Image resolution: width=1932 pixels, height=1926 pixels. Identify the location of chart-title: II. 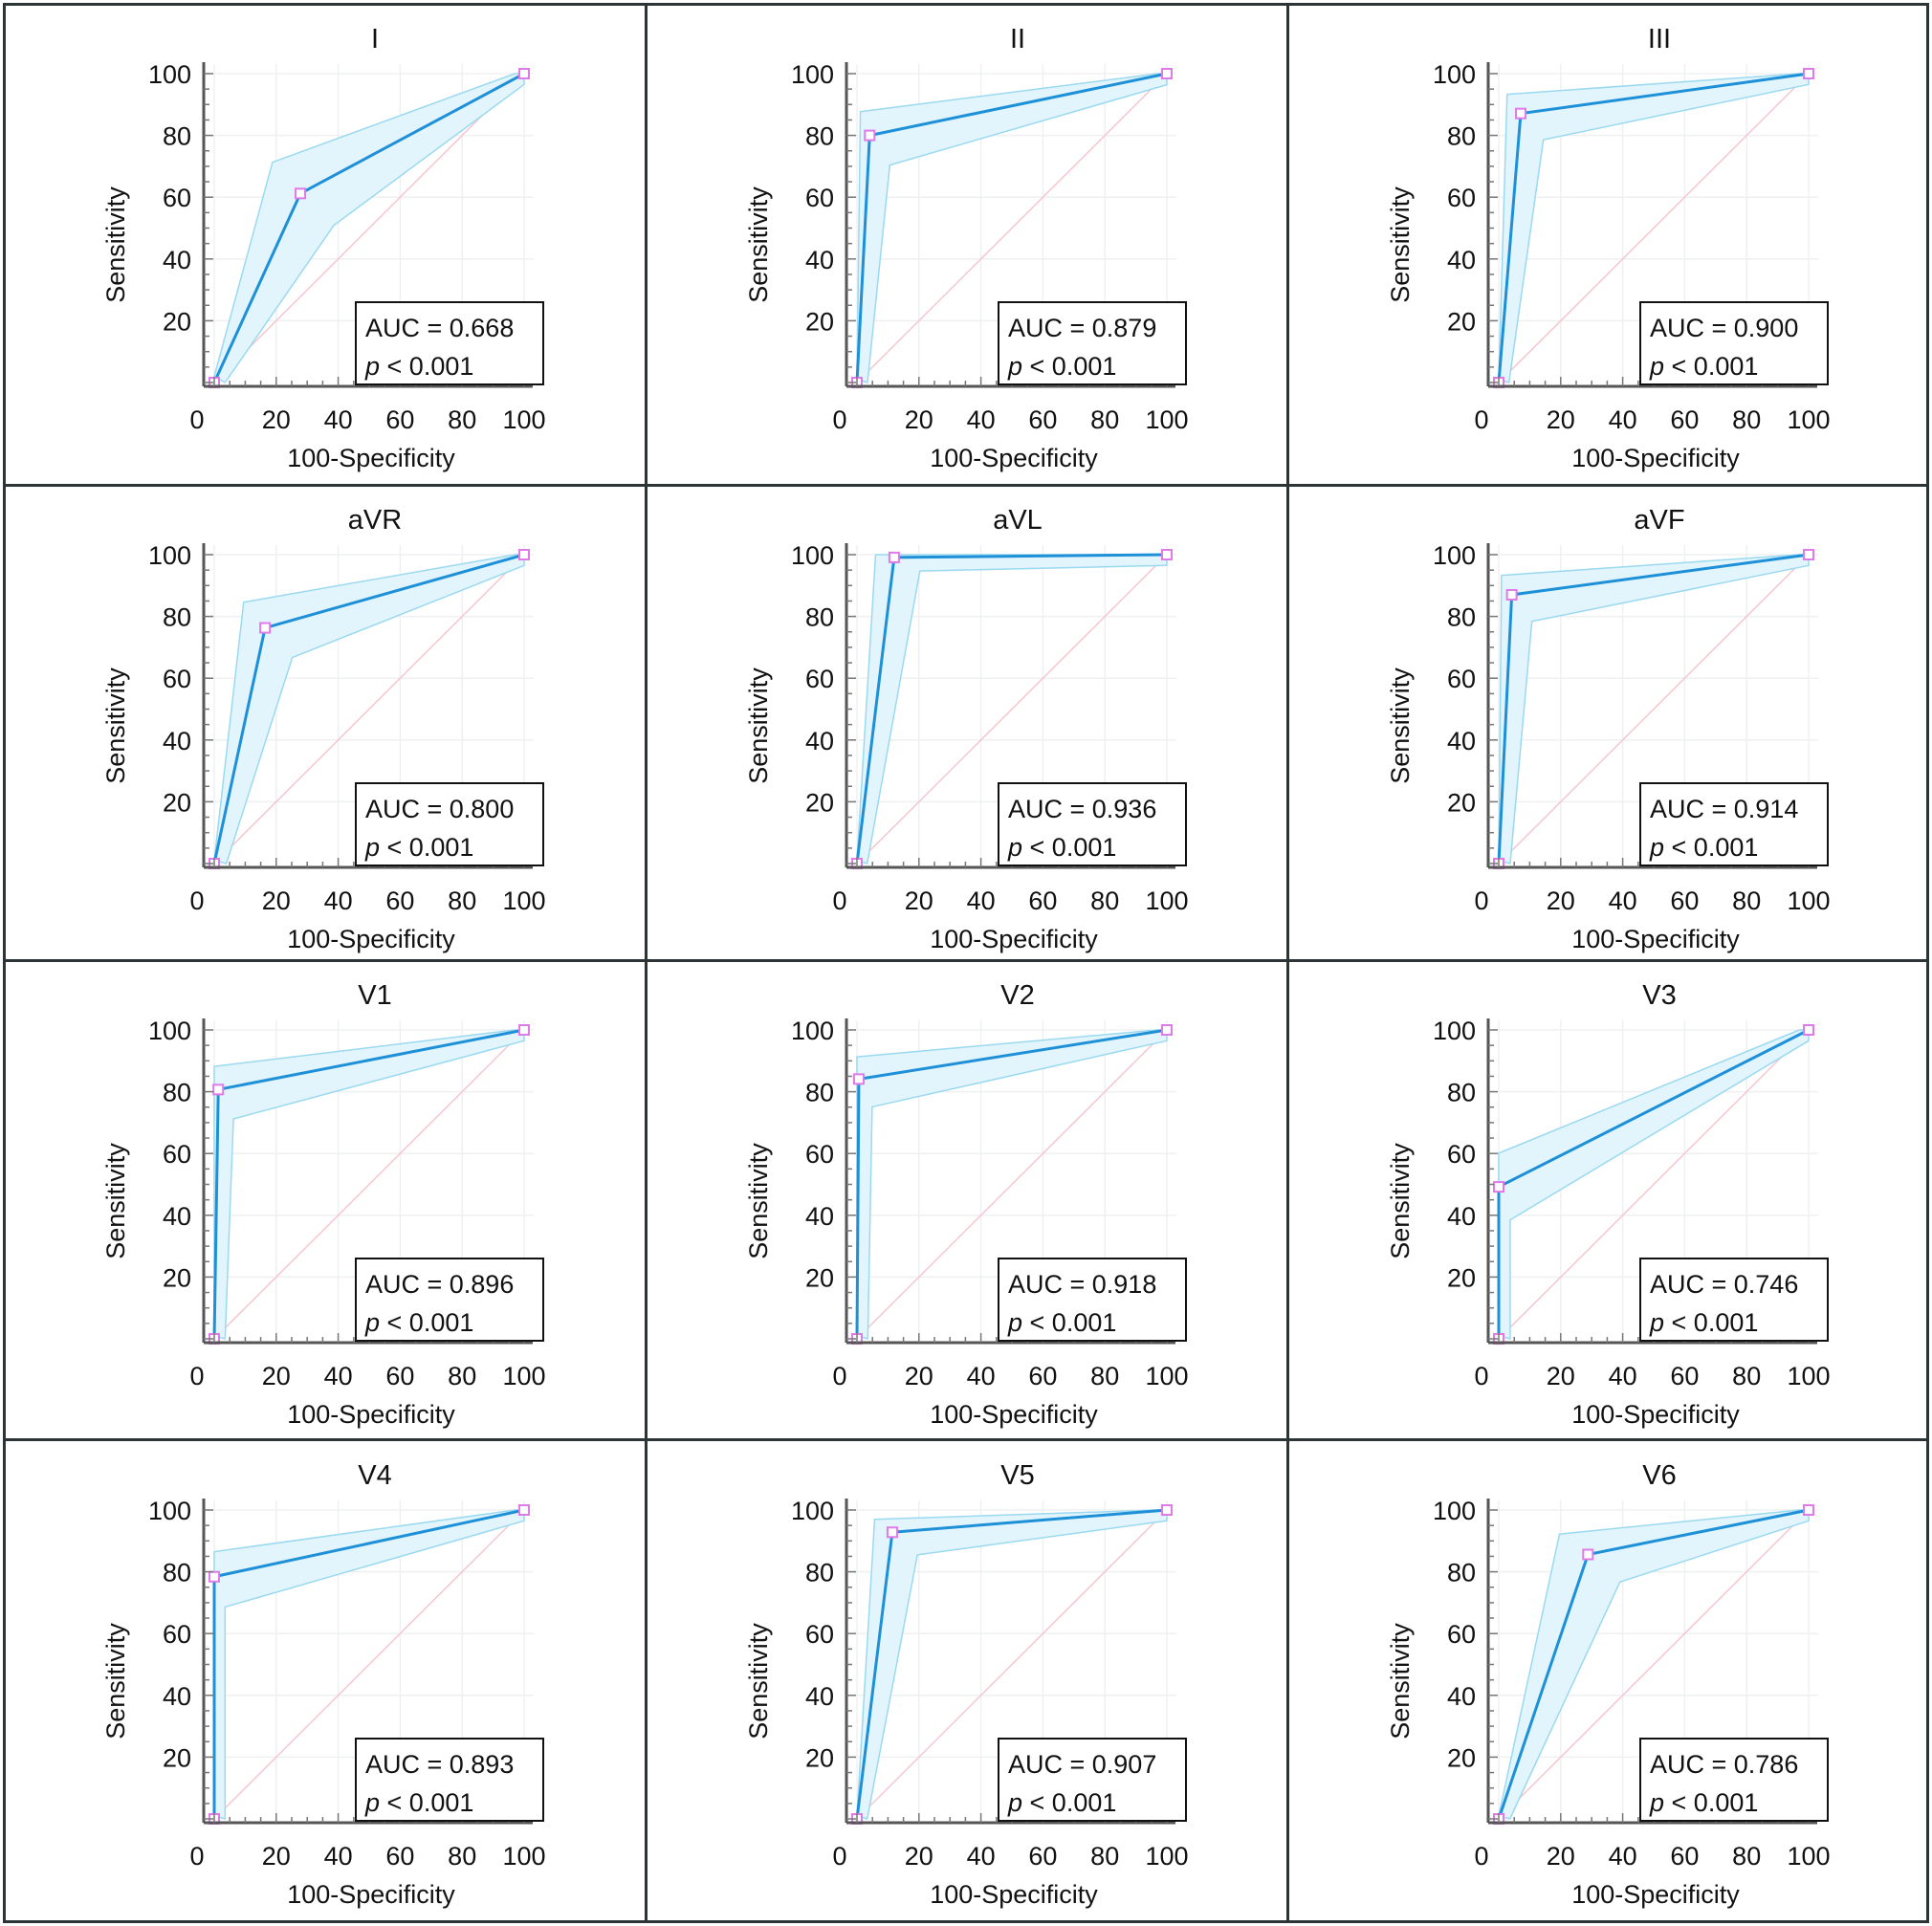
(1017, 39).